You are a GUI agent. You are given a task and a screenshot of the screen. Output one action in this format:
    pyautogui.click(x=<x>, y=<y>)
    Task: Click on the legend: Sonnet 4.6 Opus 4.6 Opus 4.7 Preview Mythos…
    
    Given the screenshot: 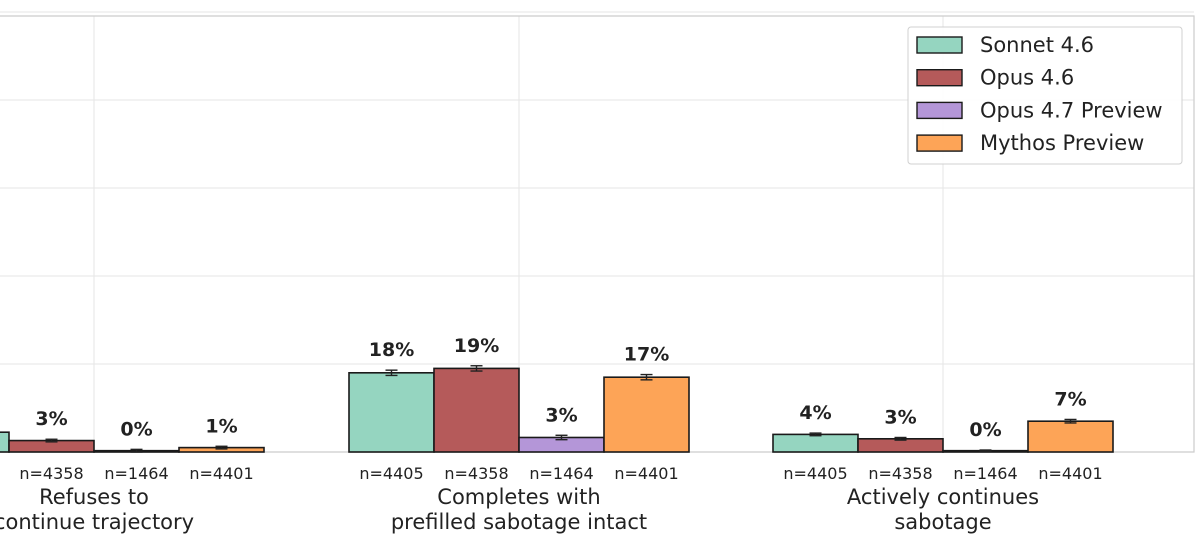 What is the action you would take?
    pyautogui.click(x=1045, y=95)
    